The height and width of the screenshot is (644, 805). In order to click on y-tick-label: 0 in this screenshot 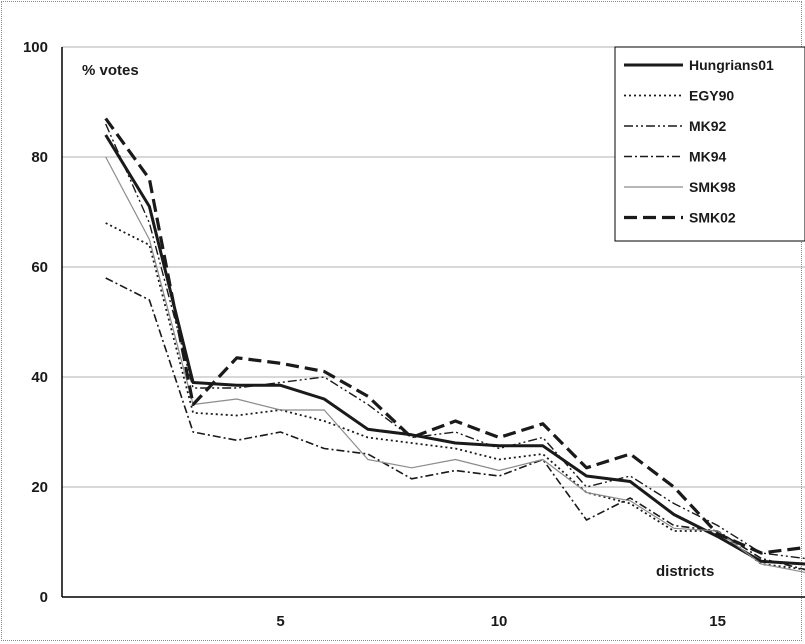, I will do `click(44, 597)`.